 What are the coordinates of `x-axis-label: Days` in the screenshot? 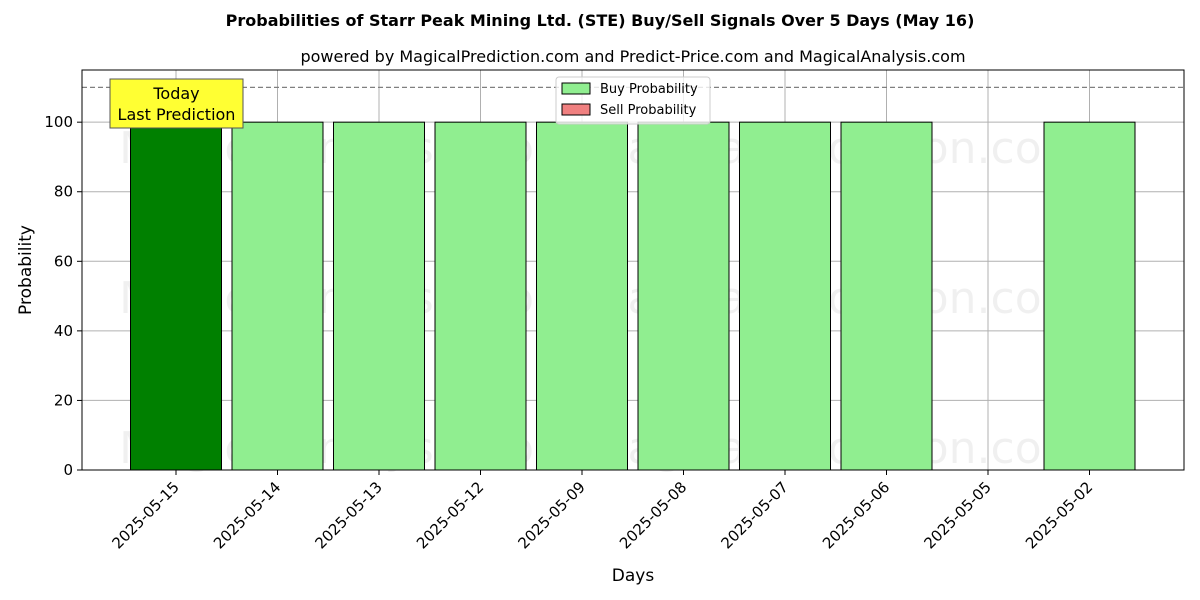 It's located at (633, 576).